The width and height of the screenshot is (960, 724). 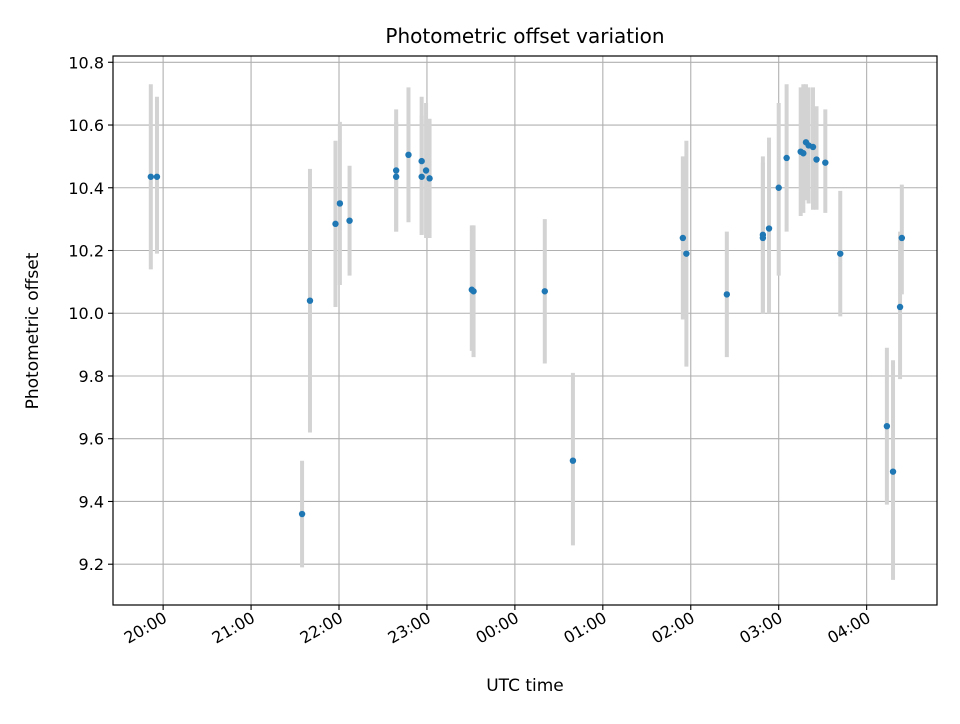 I want to click on y-tick-label: 10.0, so click(x=86, y=313).